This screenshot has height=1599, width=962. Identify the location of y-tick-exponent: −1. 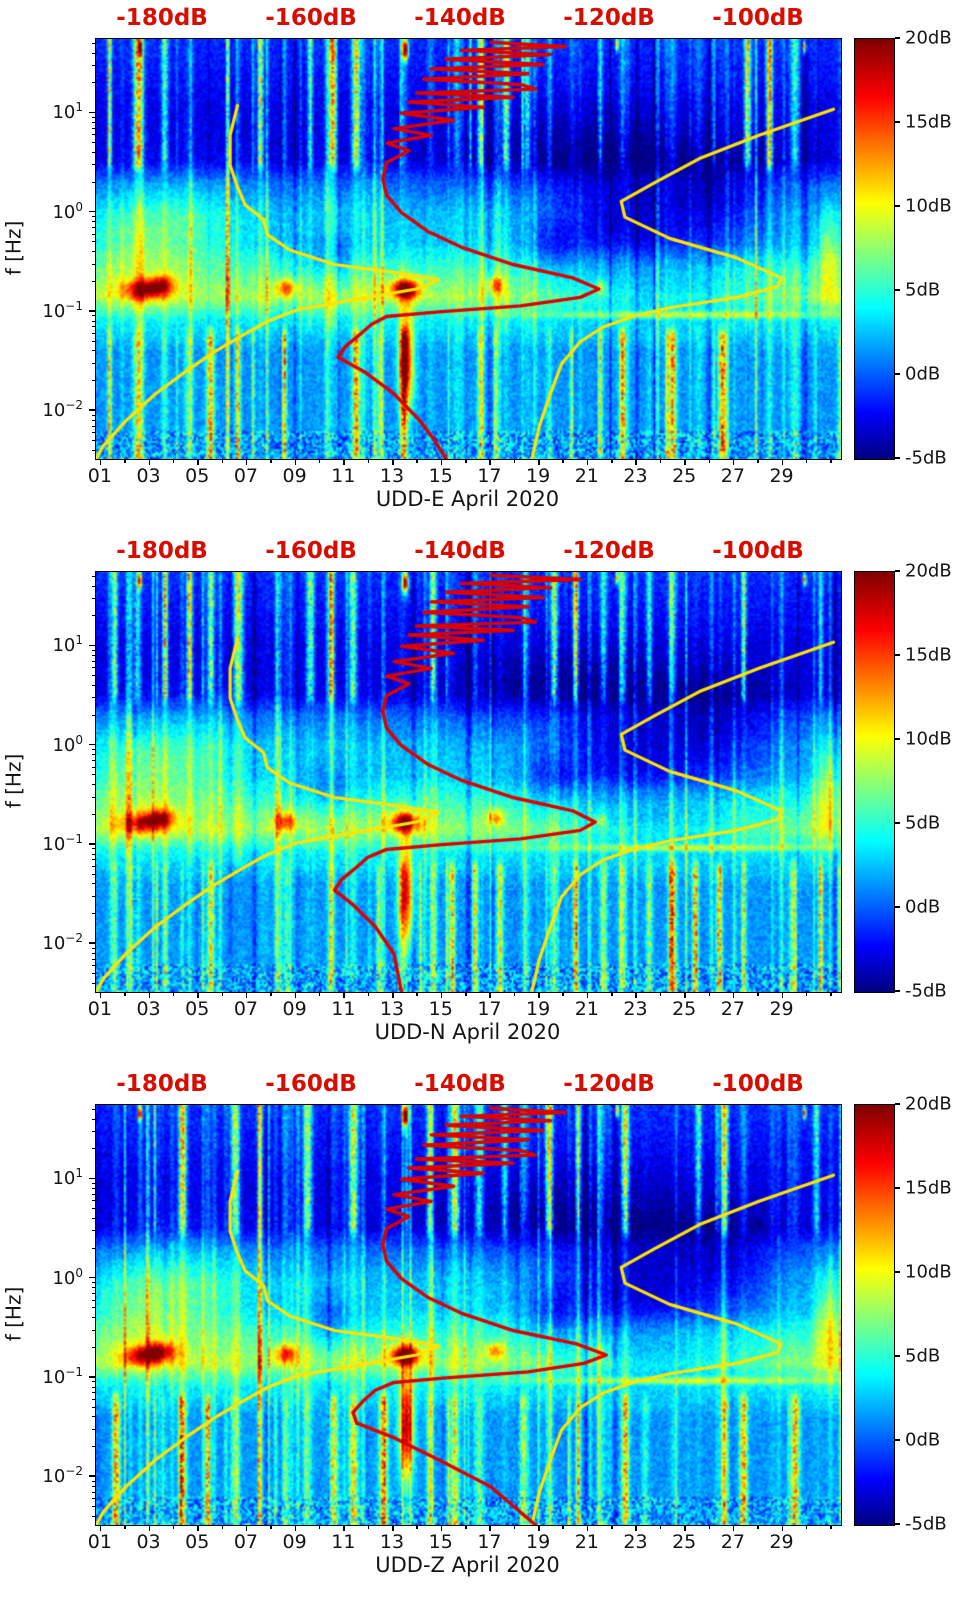
(74, 1371).